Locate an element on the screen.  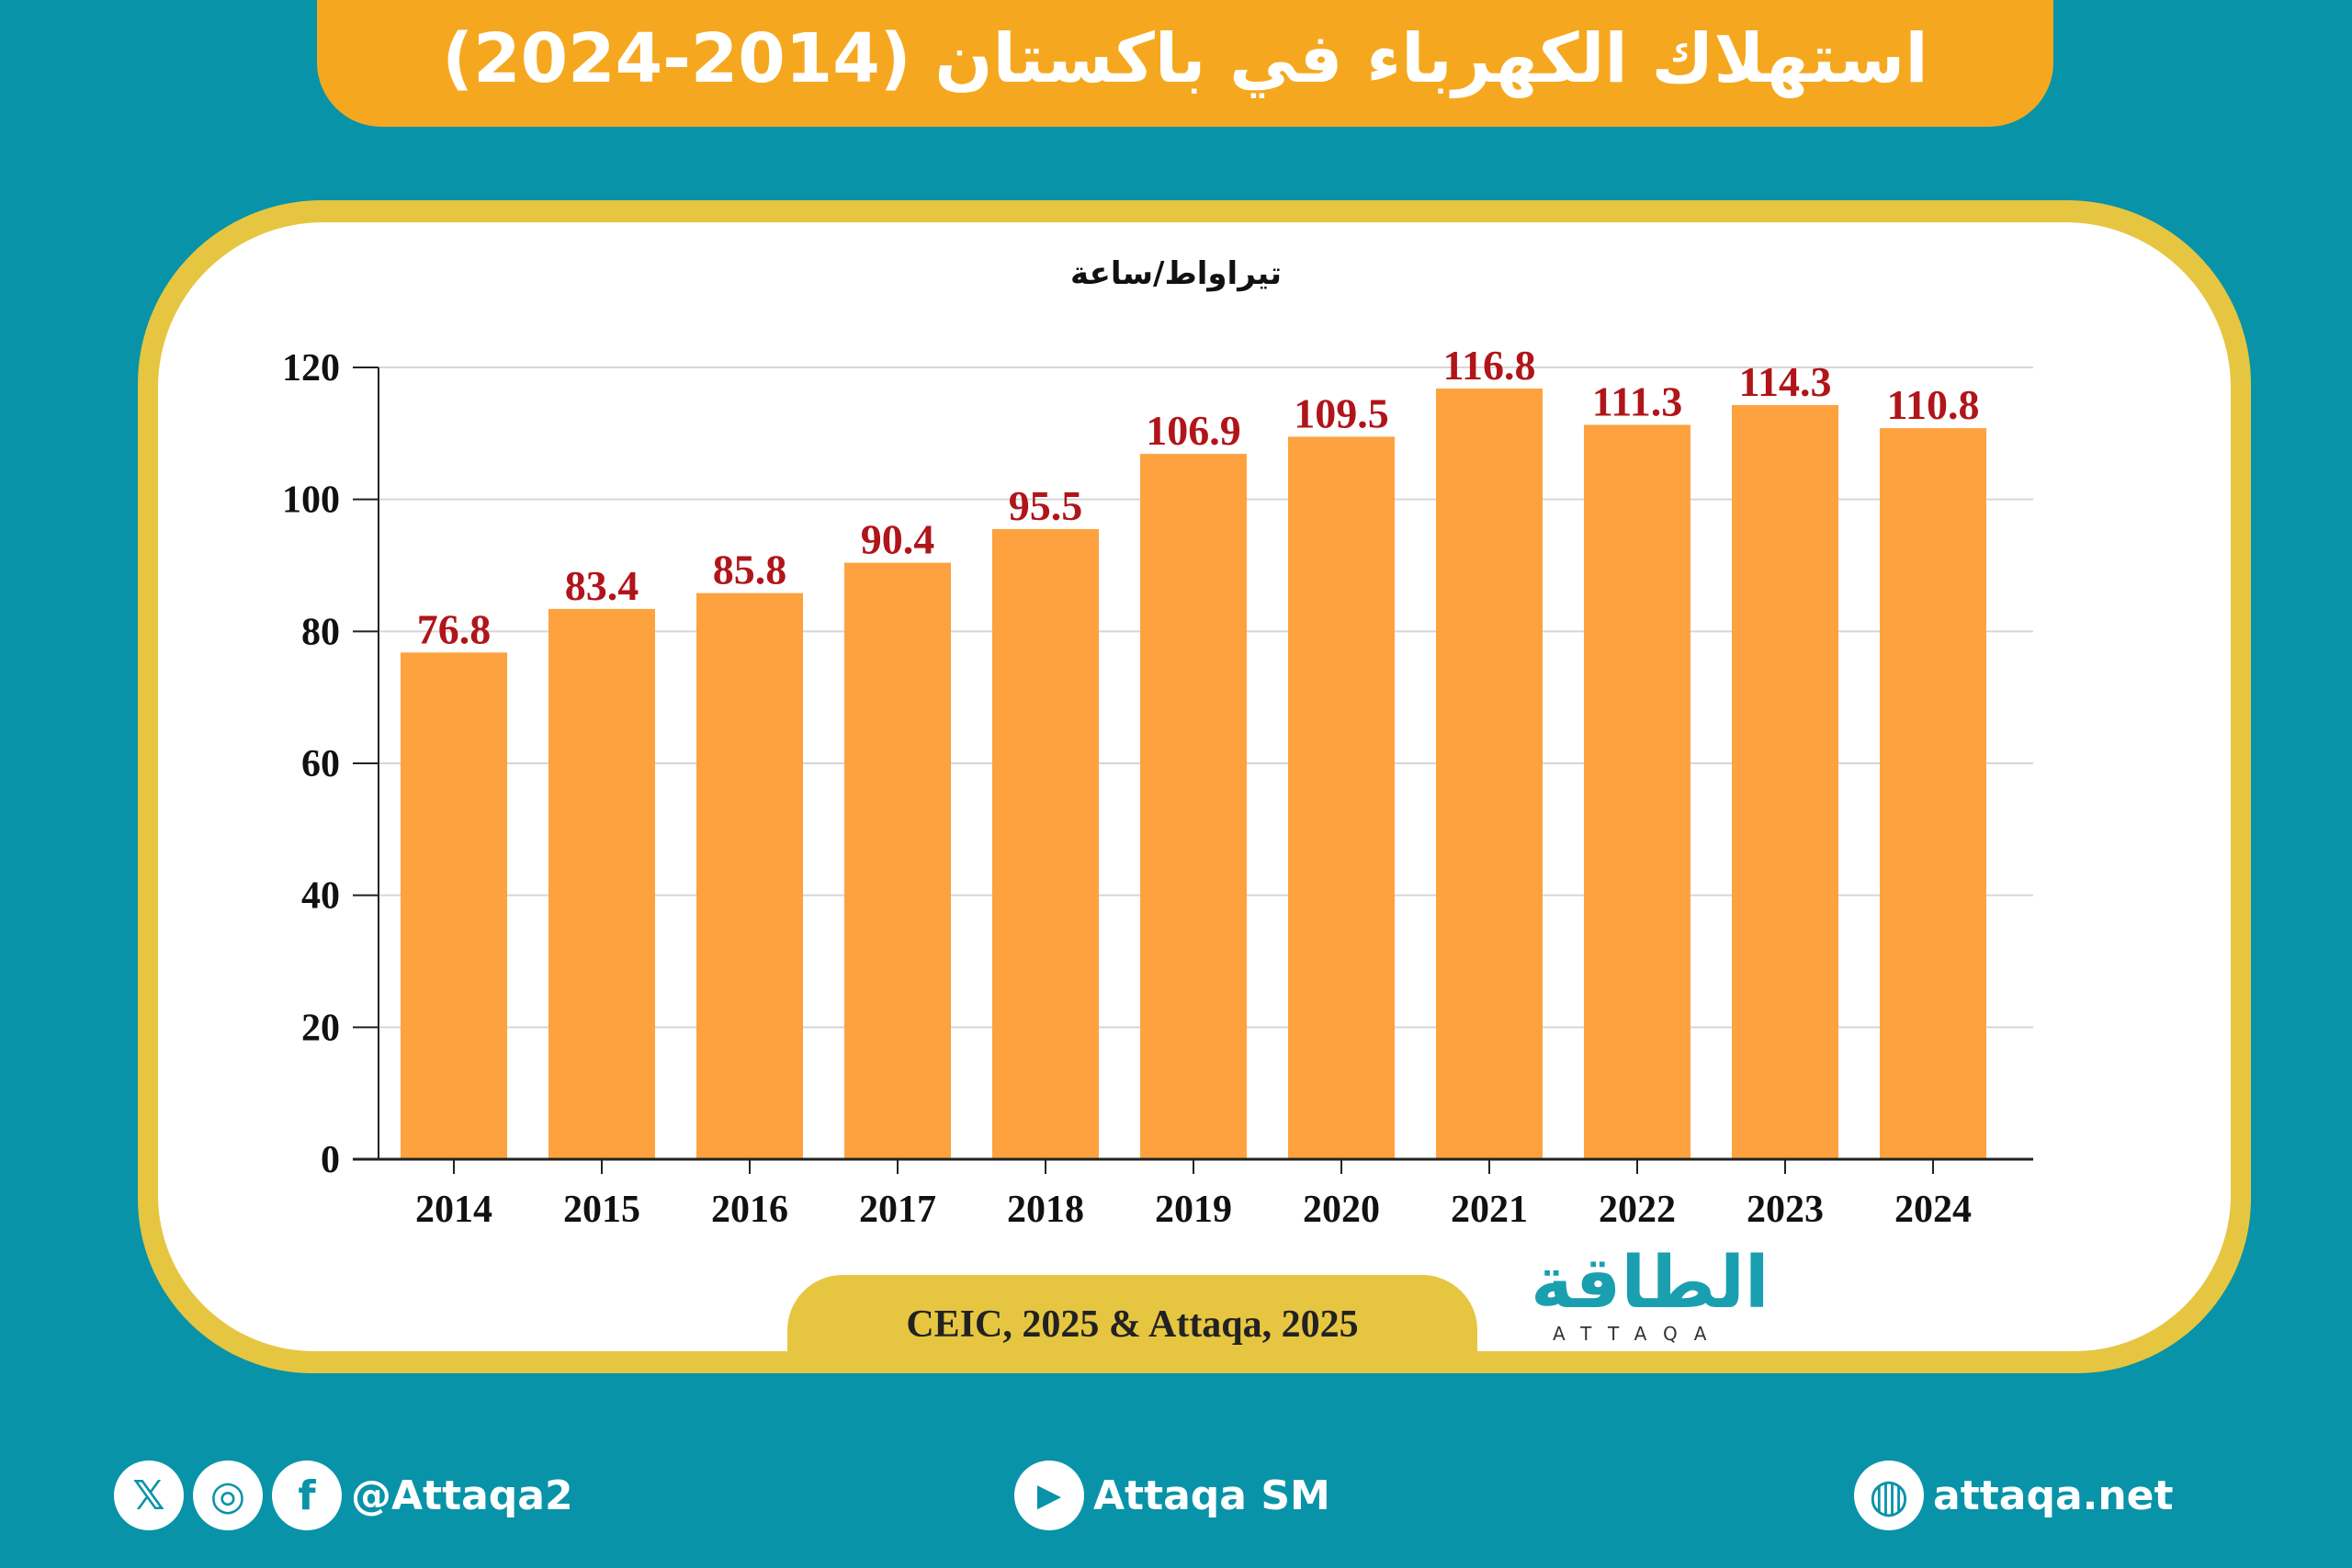
y-axis-unit-label: تيراواط/ساعة is located at coordinates (1175, 273).